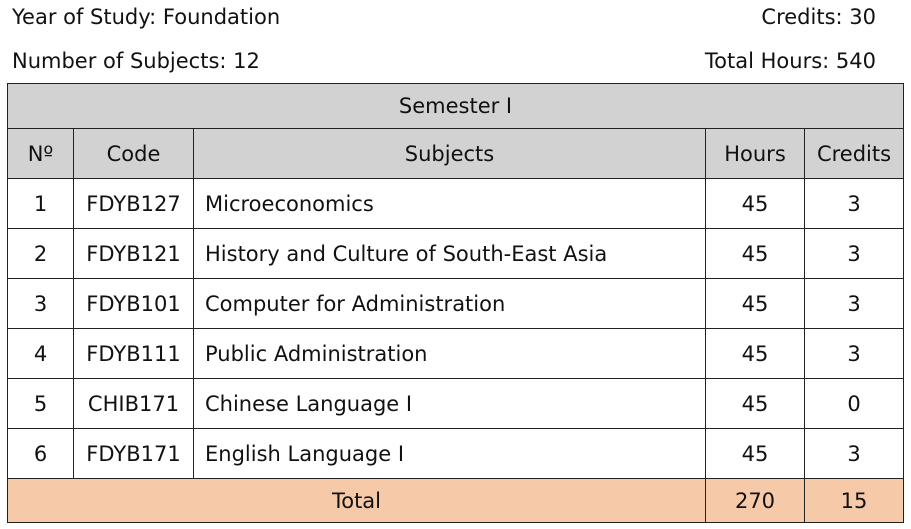 Image resolution: width=911 pixels, height=529 pixels. I want to click on header-no: Nº, so click(40, 153).